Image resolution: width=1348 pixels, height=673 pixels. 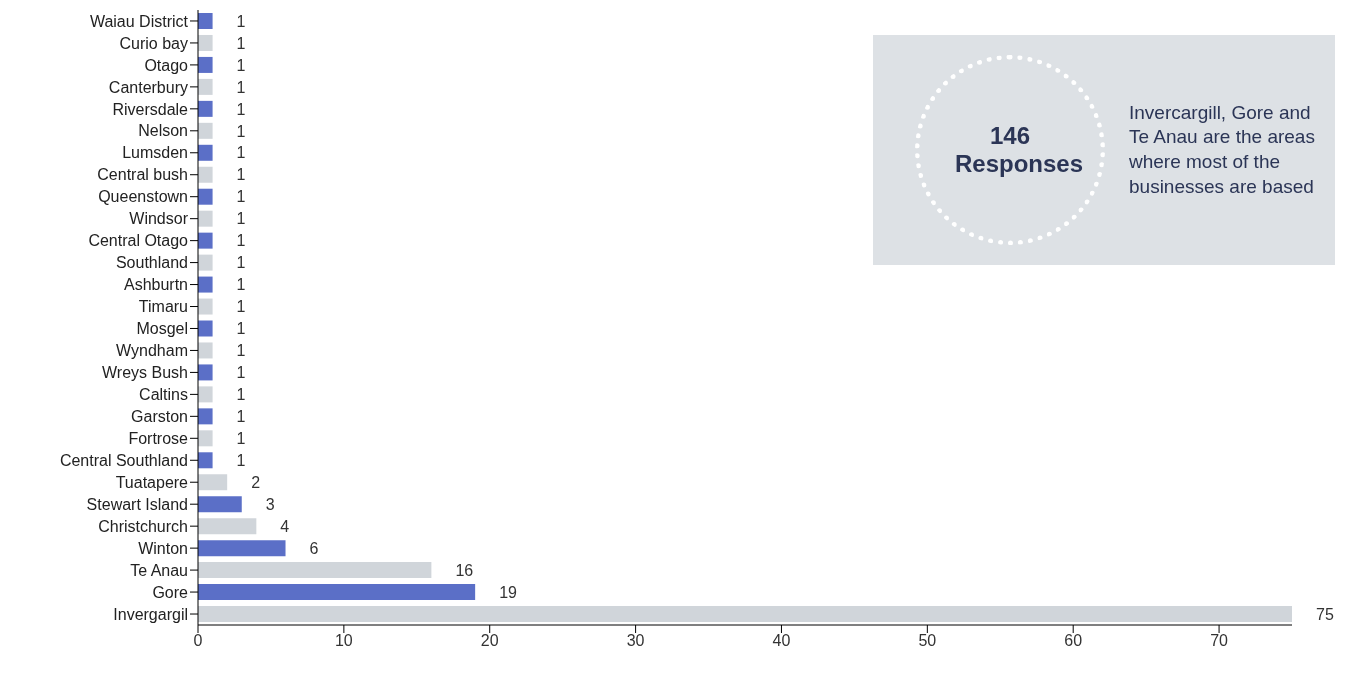 What do you see at coordinates (1019, 150) in the screenshot?
I see `annotation: 146 Responses` at bounding box center [1019, 150].